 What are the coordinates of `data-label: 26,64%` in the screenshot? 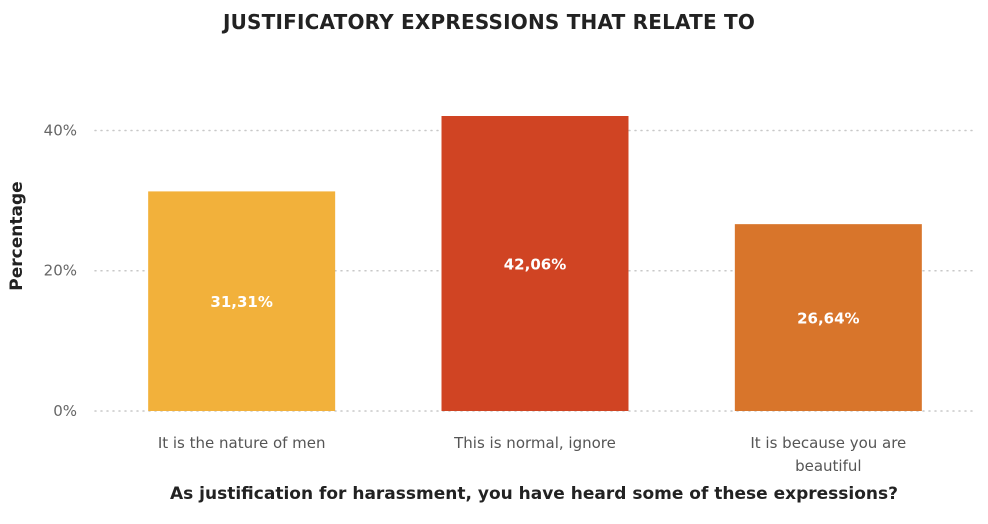 It's located at (828, 319).